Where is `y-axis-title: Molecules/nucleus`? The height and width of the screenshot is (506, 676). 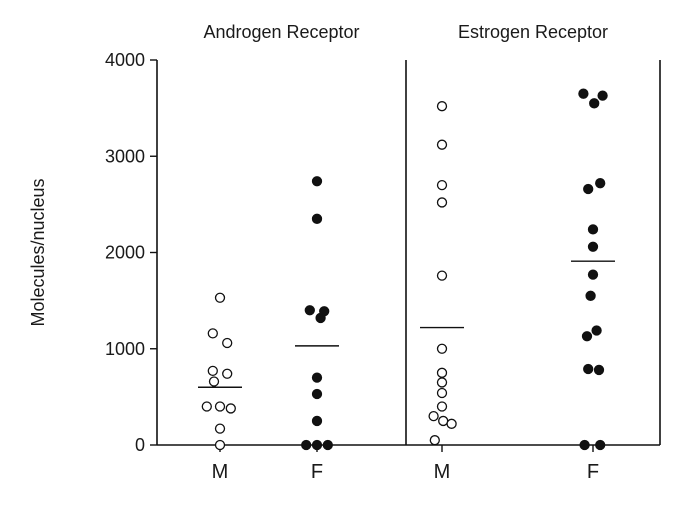 y-axis-title: Molecules/nucleus is located at coordinates (38, 252).